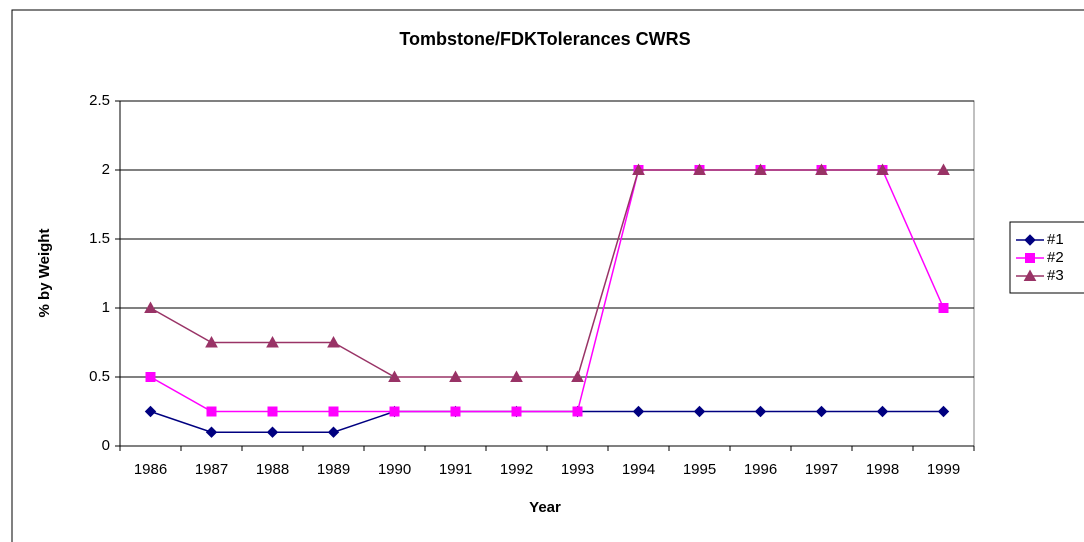 This screenshot has width=1084, height=542. Describe the element at coordinates (106, 445) in the screenshot. I see `y-tick-label: 0` at that location.